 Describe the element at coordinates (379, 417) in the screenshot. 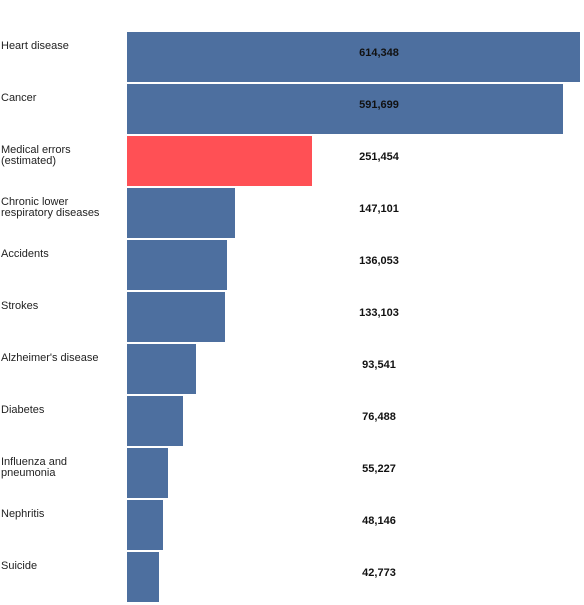

I see `value-label-diabetes: 76,488` at that location.